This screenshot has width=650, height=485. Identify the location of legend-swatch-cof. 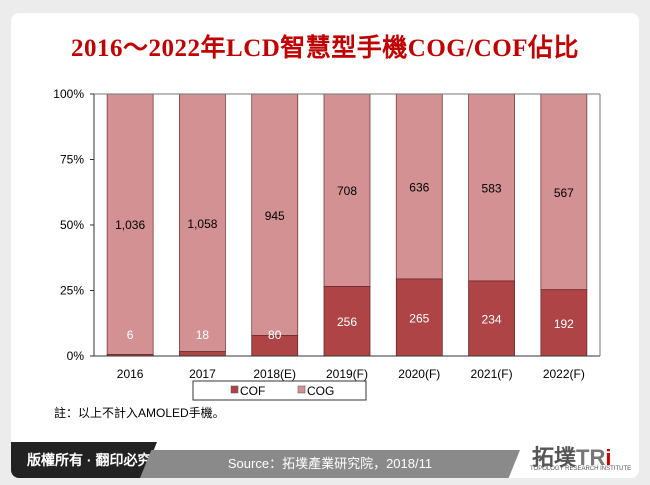
(234, 389).